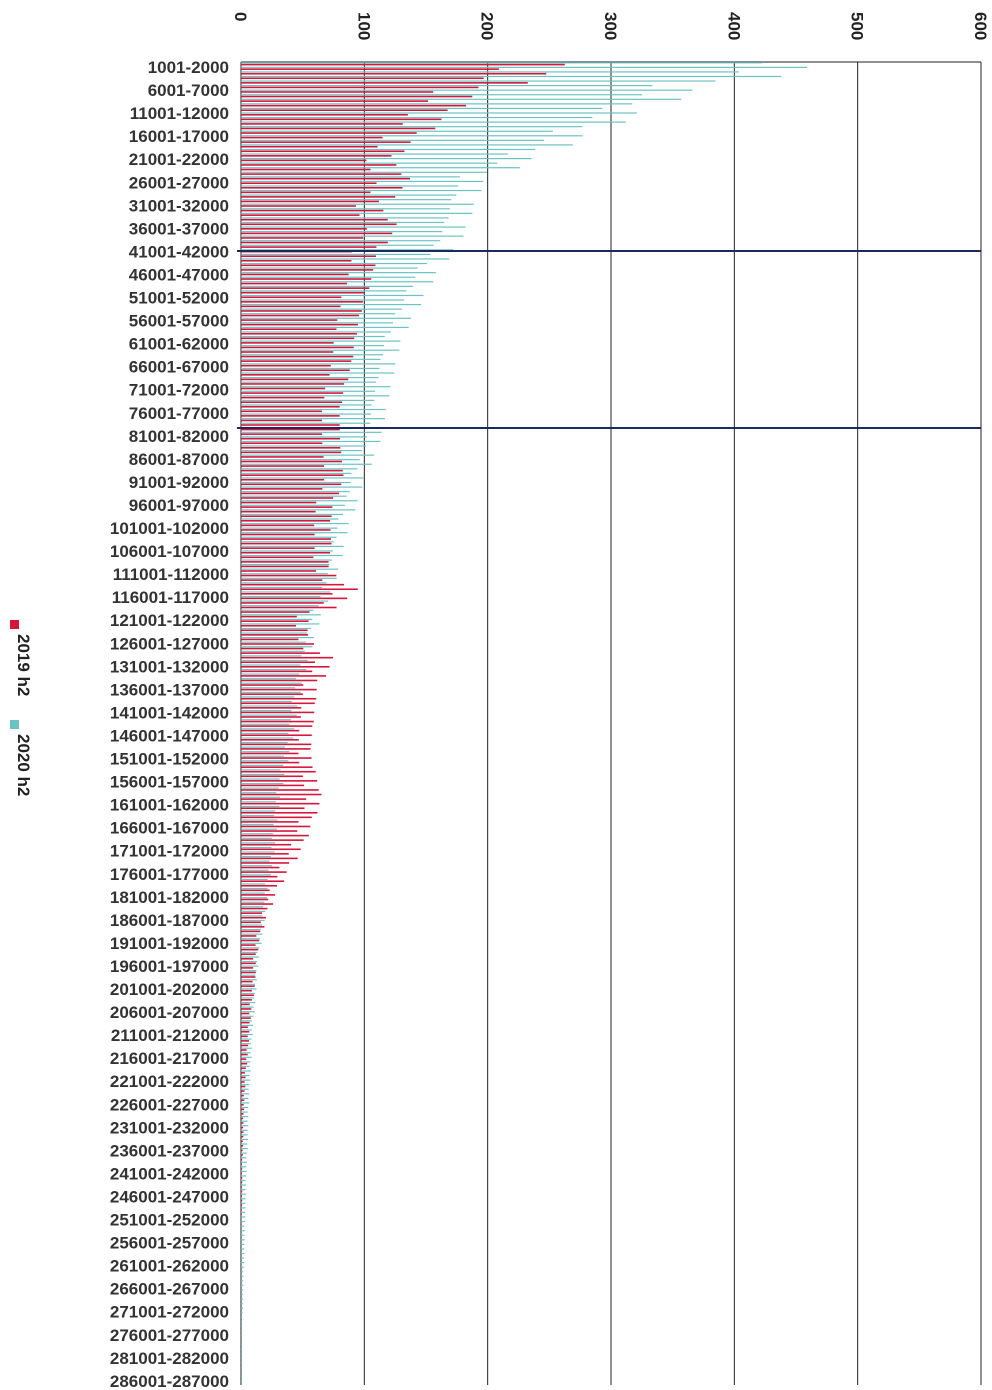 Image resolution: width=992 pixels, height=1390 pixels. What do you see at coordinates (179, 205) in the screenshot?
I see `category-label: 31001-32000` at bounding box center [179, 205].